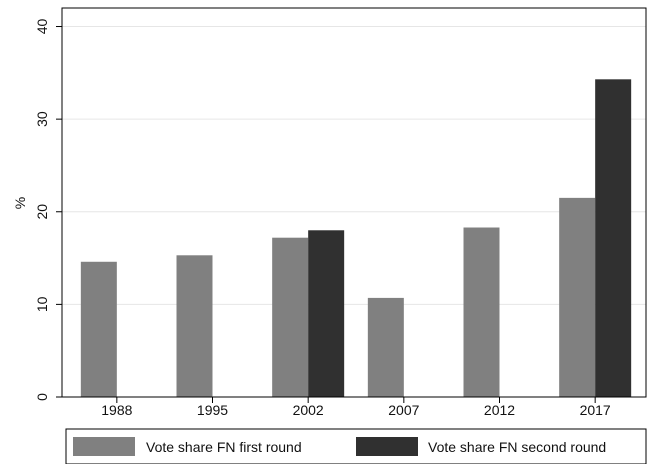 Image resolution: width=647 pixels, height=464 pixels. What do you see at coordinates (42, 119) in the screenshot?
I see `y-tick-label-30: 30` at bounding box center [42, 119].